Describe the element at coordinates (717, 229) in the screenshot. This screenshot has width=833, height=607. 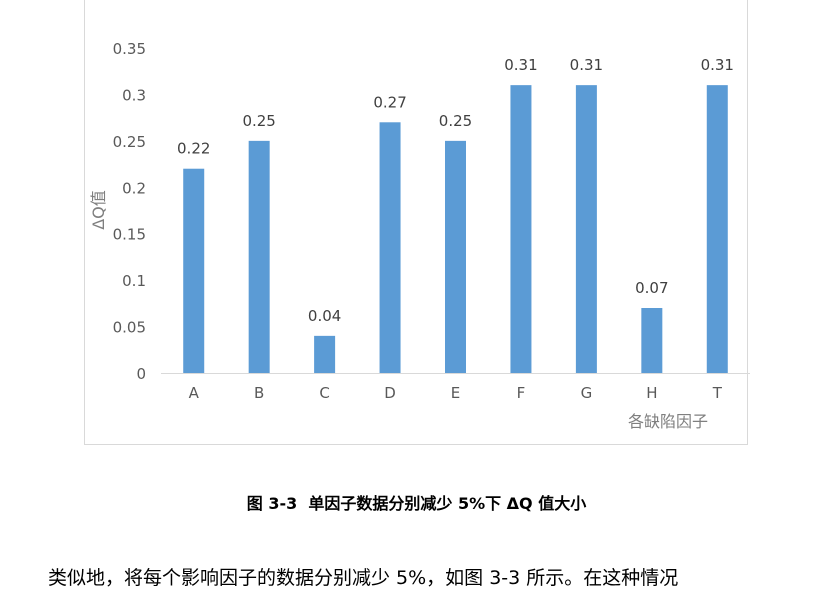
I see `bar-t` at that location.